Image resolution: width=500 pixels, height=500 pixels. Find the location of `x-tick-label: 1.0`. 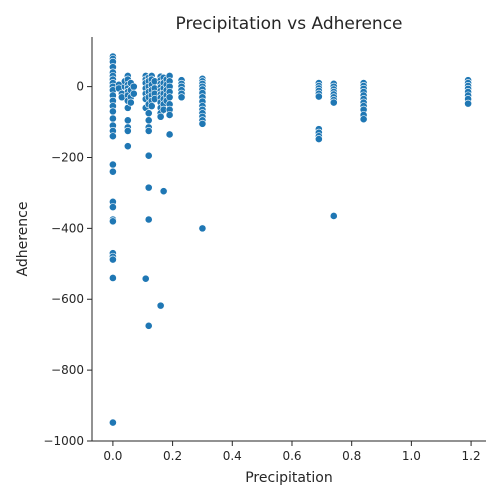

x-tick-label: 1.0 is located at coordinates (411, 456).